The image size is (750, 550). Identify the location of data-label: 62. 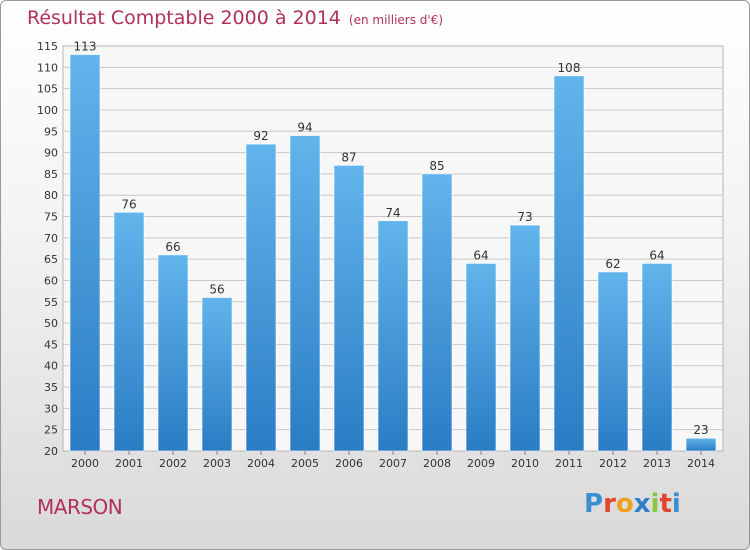
(612, 264).